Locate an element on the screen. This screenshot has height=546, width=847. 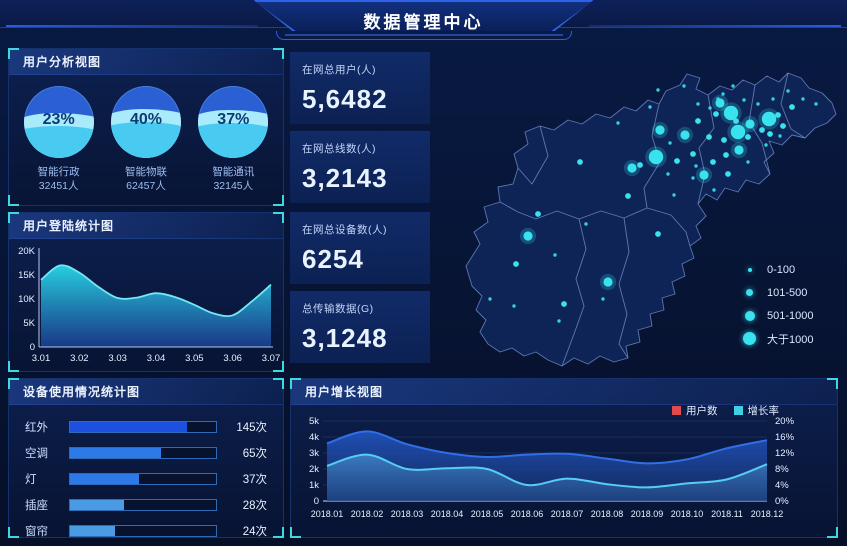
bar-value: 65次 is located at coordinates (254, 454).